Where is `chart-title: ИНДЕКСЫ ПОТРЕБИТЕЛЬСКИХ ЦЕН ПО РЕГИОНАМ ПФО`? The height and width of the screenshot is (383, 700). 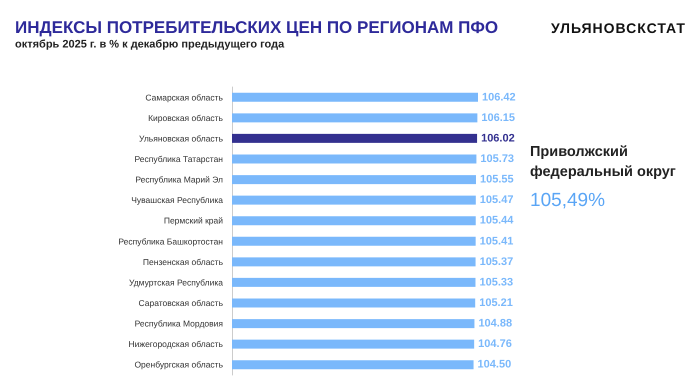 chart-title: ИНДЕКСЫ ПОТРЕБИТЕЛЬСКИХ ЦЕН ПО РЕГИОНАМ ПФО is located at coordinates (256, 27).